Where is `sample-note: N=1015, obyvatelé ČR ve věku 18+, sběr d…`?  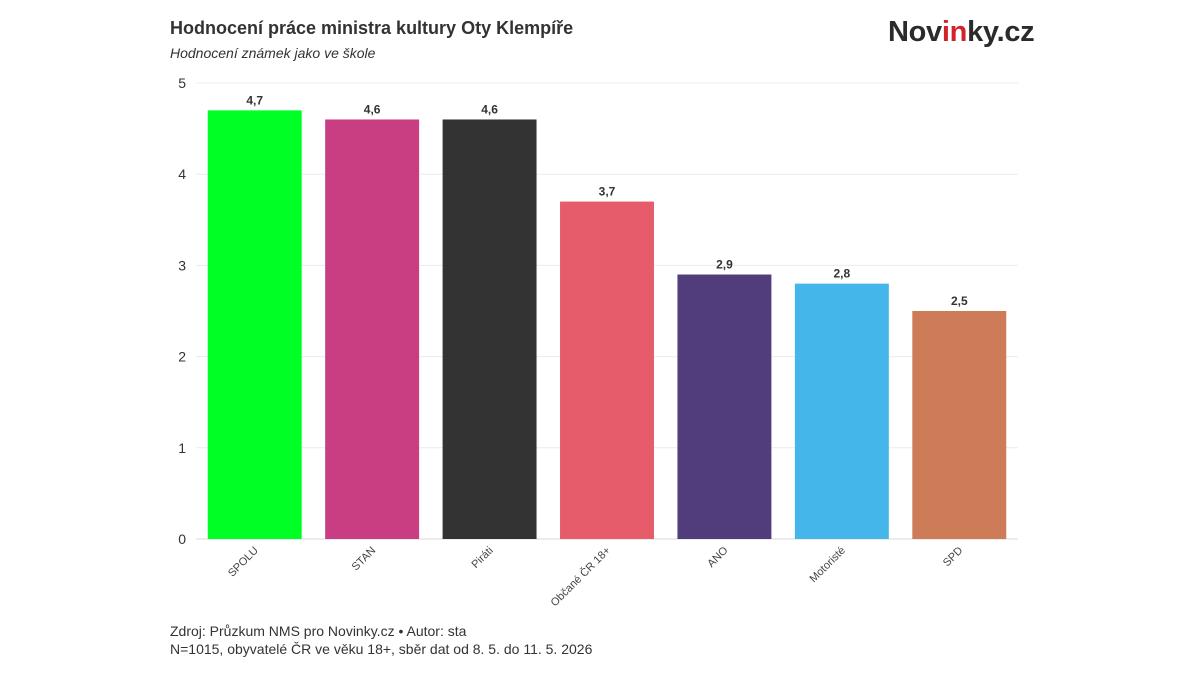 sample-note: N=1015, obyvatelé ČR ve věku 18+, sběr d… is located at coordinates (381, 649).